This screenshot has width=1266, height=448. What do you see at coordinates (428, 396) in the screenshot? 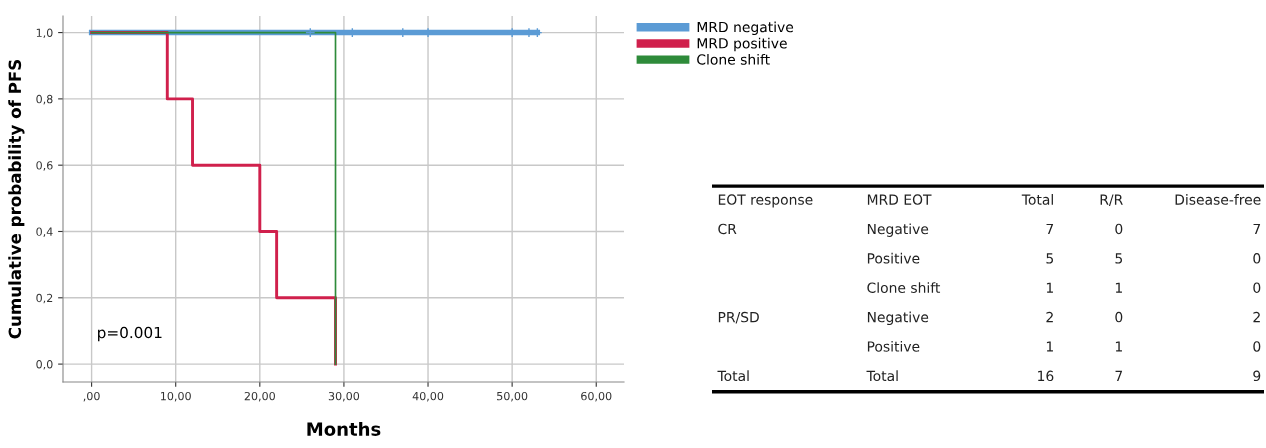
I see `x-tick-label: 40,00` at bounding box center [428, 396].